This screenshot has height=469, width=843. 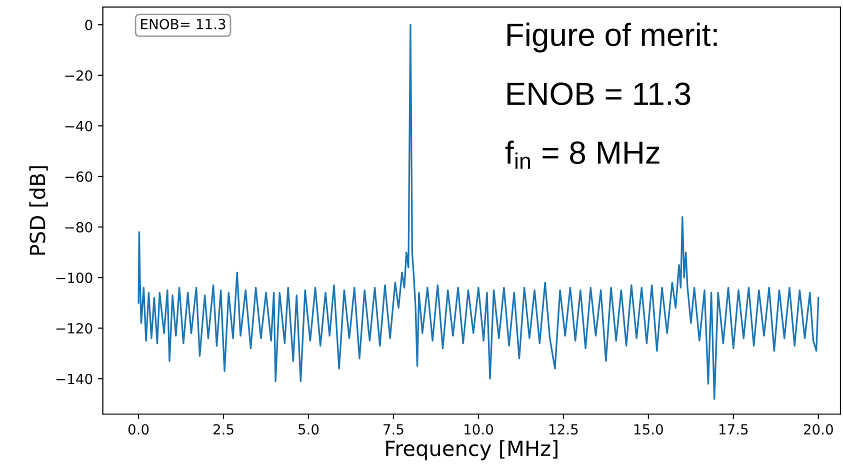 What do you see at coordinates (183, 24) in the screenshot?
I see `annotation: ENOB= 11.3` at bounding box center [183, 24].